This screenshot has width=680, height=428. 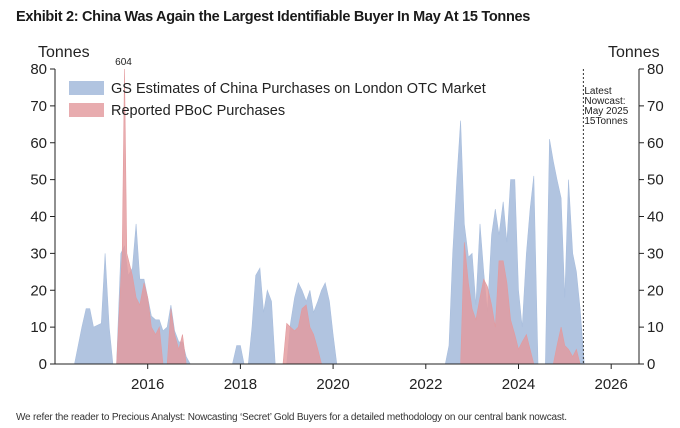 I want to click on nowcast-label-line: Latest, so click(x=597, y=91).